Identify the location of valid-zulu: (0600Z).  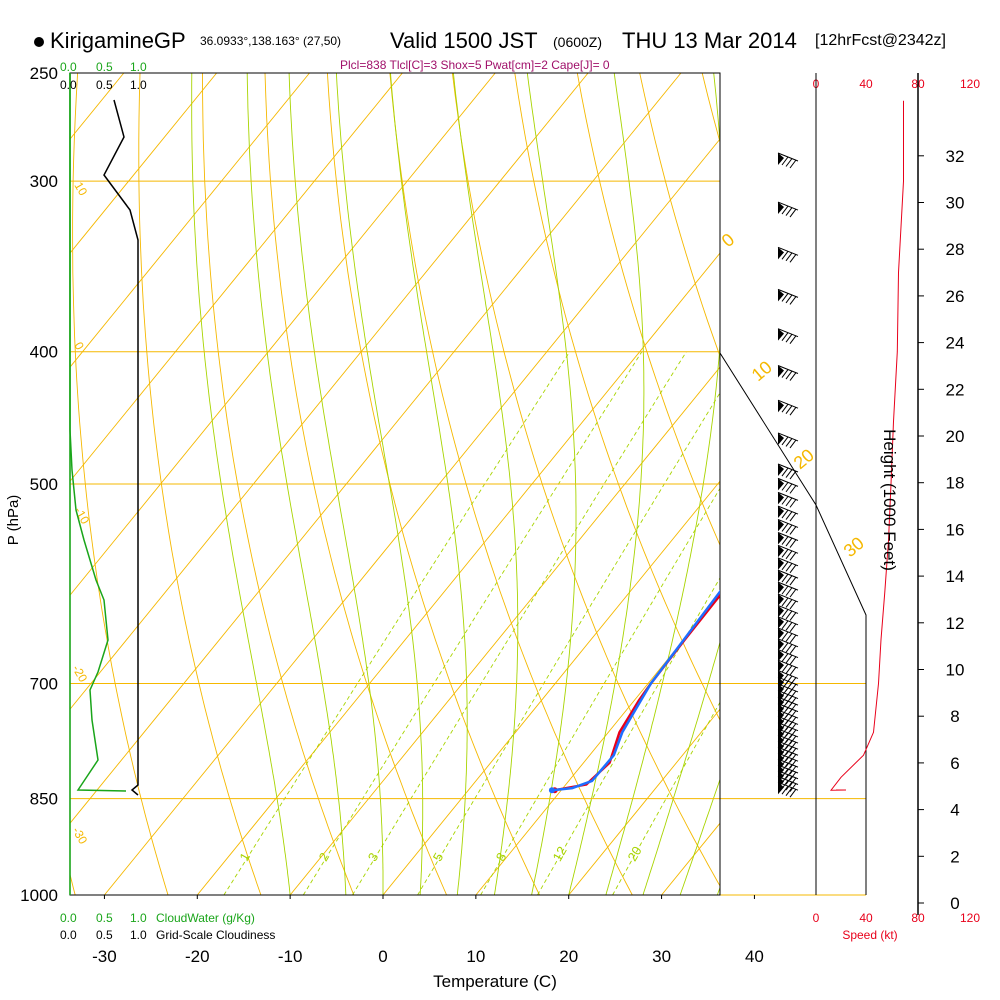
(578, 42).